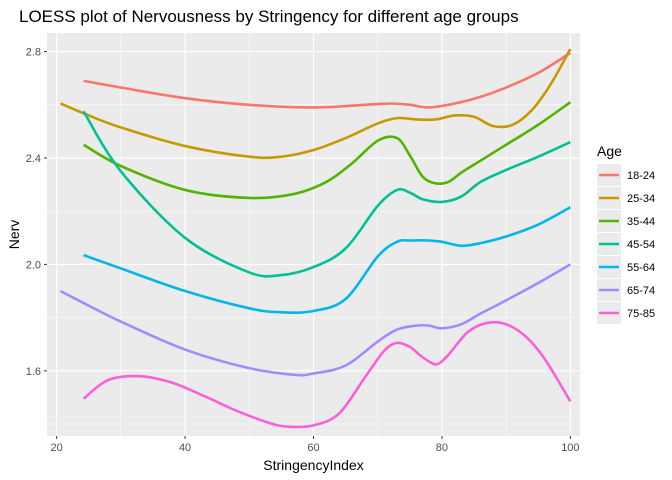 Image resolution: width=672 pixels, height=480 pixels. I want to click on legend-label: 25-34, so click(641, 199).